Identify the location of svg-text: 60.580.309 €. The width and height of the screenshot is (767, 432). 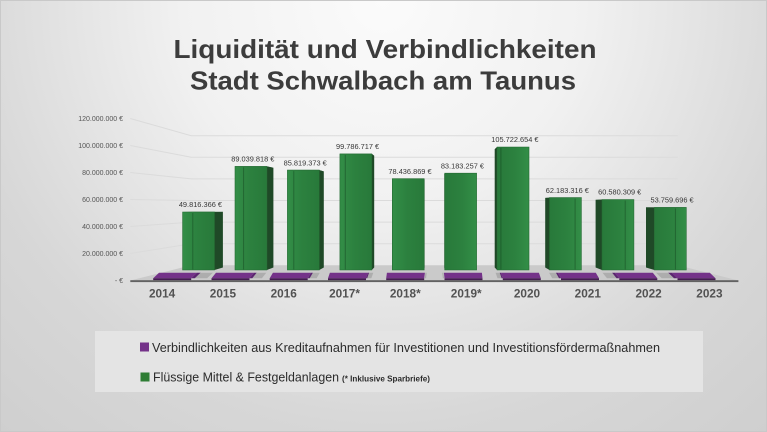
(619, 192).